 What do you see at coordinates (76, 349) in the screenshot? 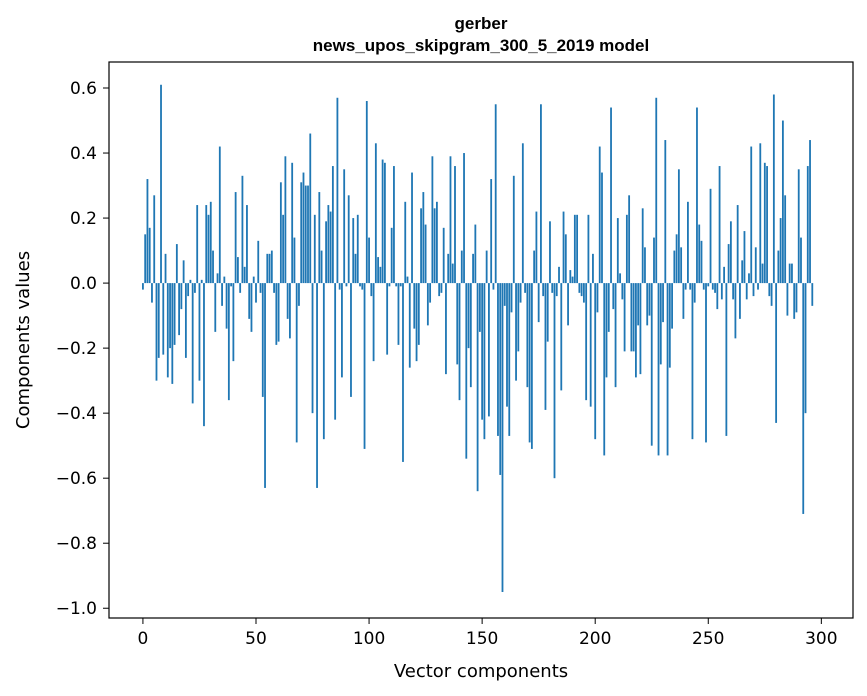
I see `y-tick-label-4: −0.2` at bounding box center [76, 349].